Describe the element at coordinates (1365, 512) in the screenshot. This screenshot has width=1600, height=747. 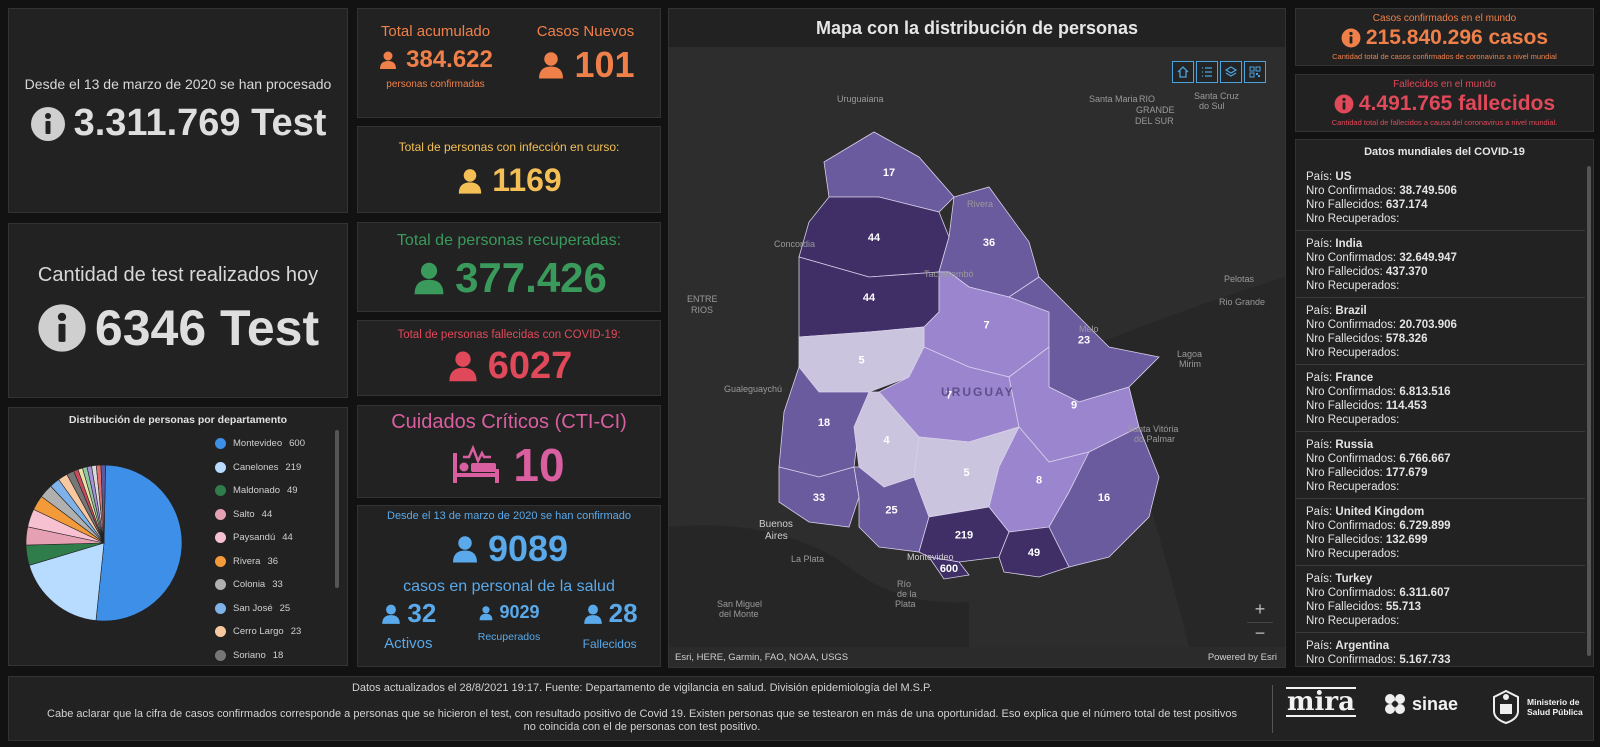
I see `country-line: País: United Kingdom` at that location.